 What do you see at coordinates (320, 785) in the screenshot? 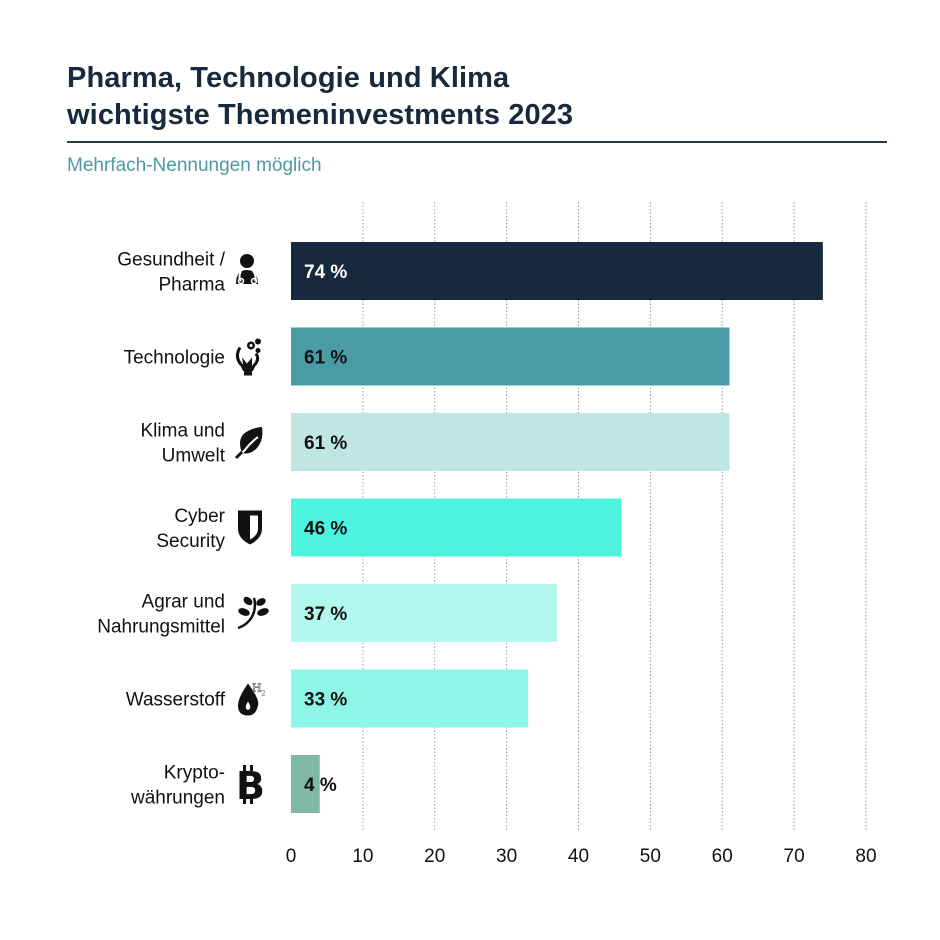
I see `value-label: 4 %` at bounding box center [320, 785].